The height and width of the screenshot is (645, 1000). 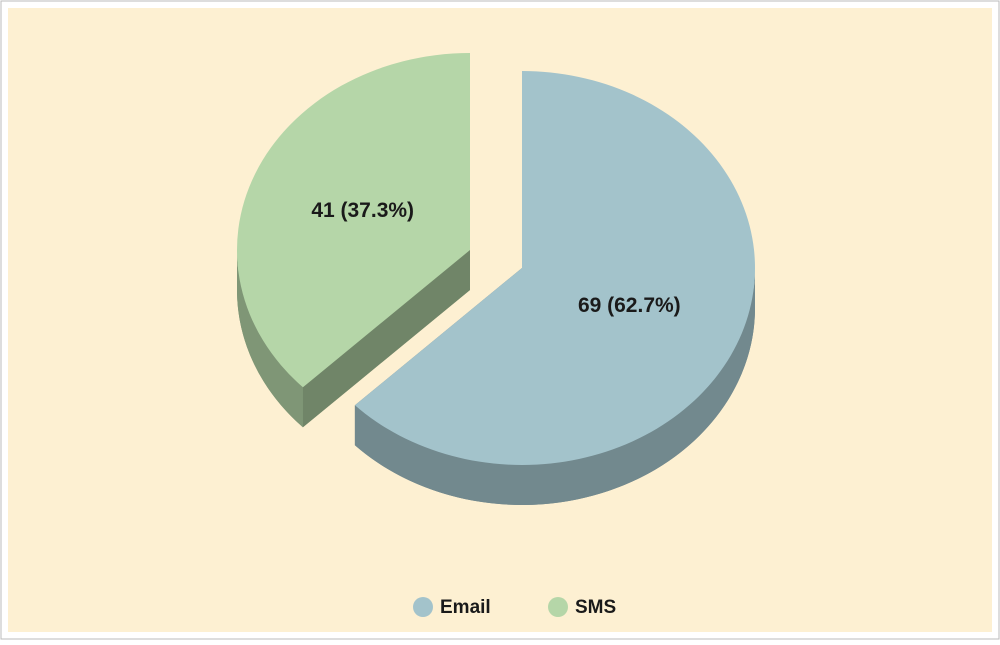 I want to click on data-label: 69 (62.7%), so click(x=629, y=305).